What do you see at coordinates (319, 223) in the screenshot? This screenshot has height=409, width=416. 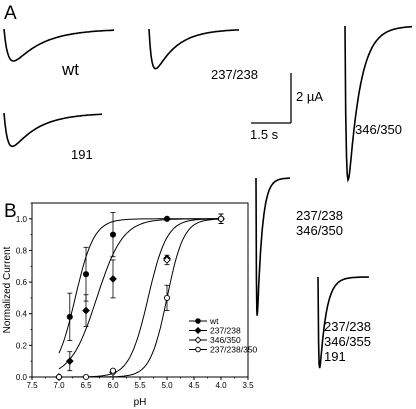 I see `trace-label: 237/238 346/350` at bounding box center [319, 223].